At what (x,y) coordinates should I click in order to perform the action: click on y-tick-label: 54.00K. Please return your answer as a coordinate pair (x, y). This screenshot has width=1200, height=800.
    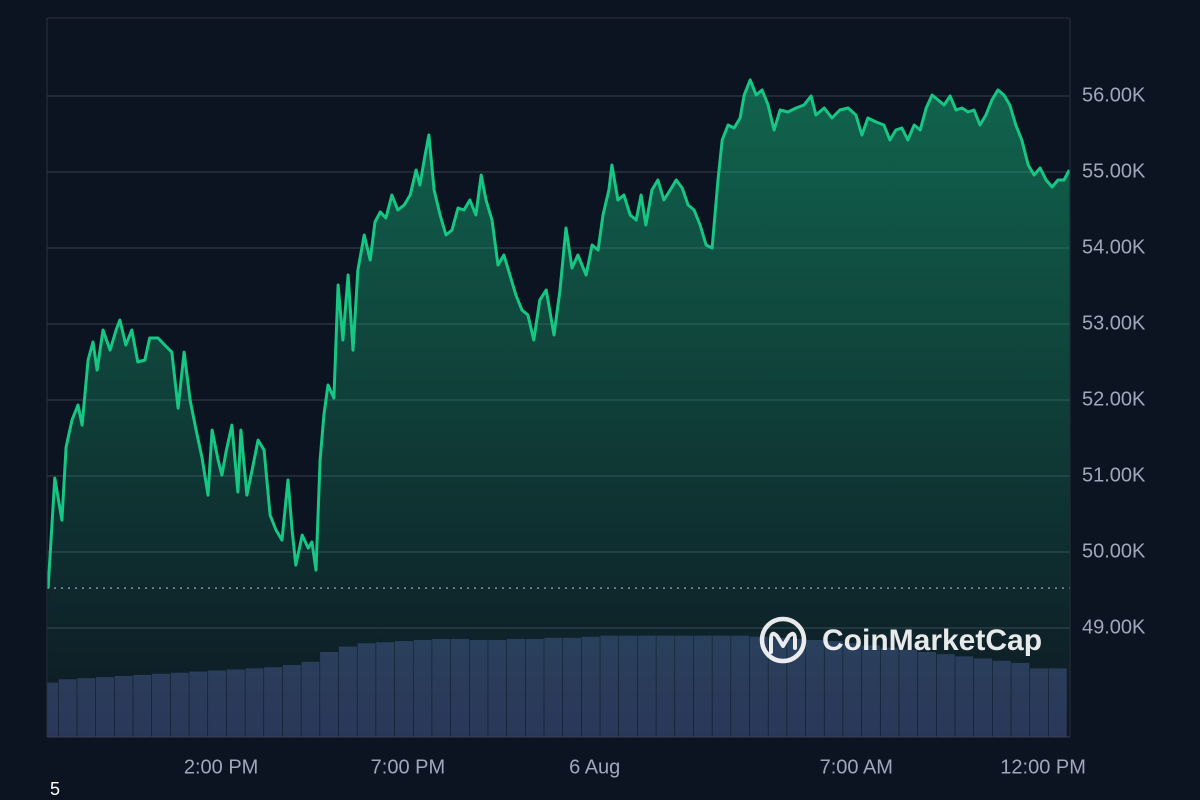
    Looking at the image, I should click on (1114, 247).